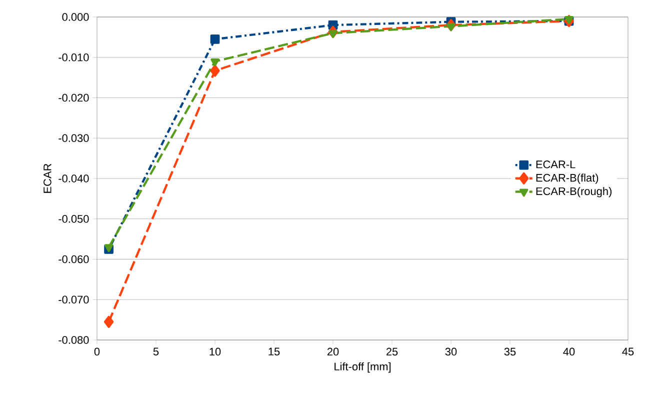  Describe the element at coordinates (73, 300) in the screenshot. I see `y-tick-label: -0.070` at that location.